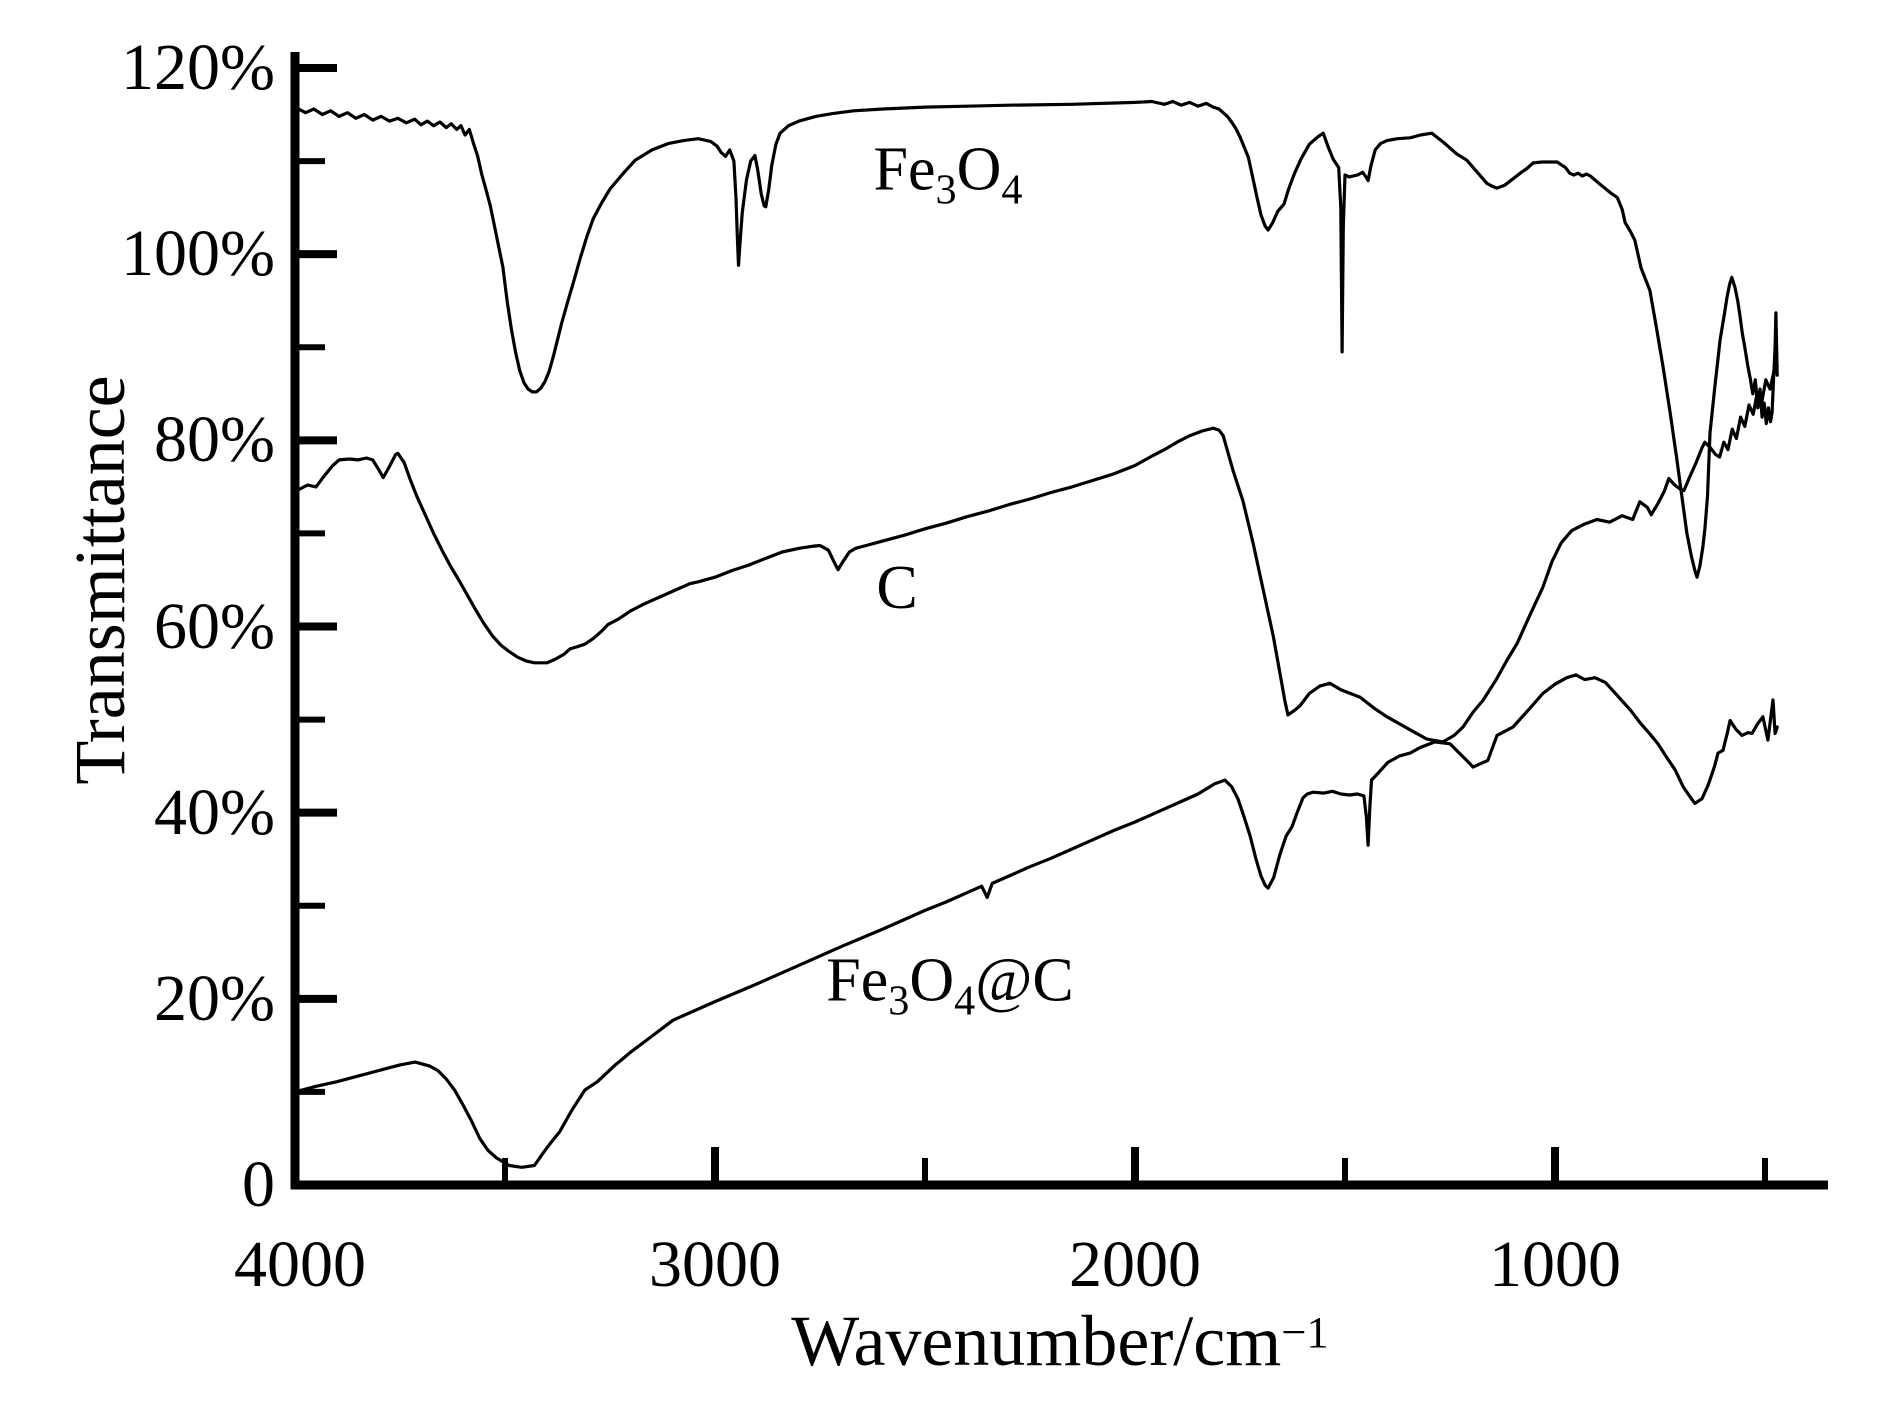 This screenshot has height=1417, width=1890. I want to click on x-tick-label-1000: 1000, so click(1555, 1264).